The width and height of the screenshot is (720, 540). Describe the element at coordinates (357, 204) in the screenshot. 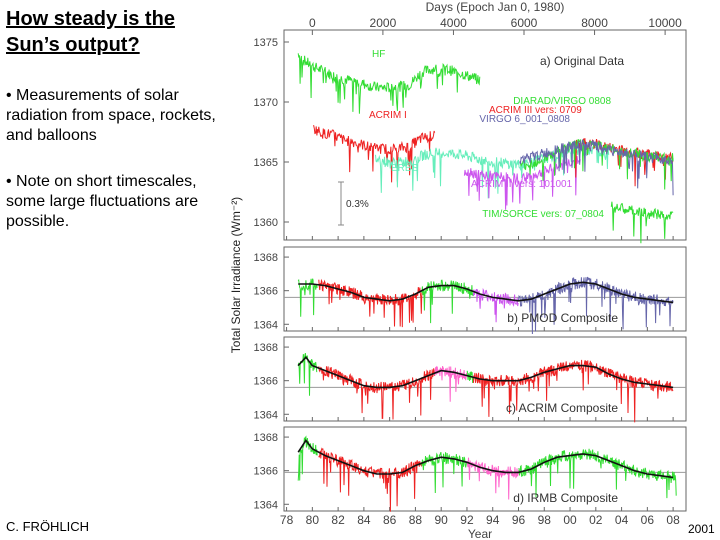

I see `scale-bar-label: 0.3%` at that location.